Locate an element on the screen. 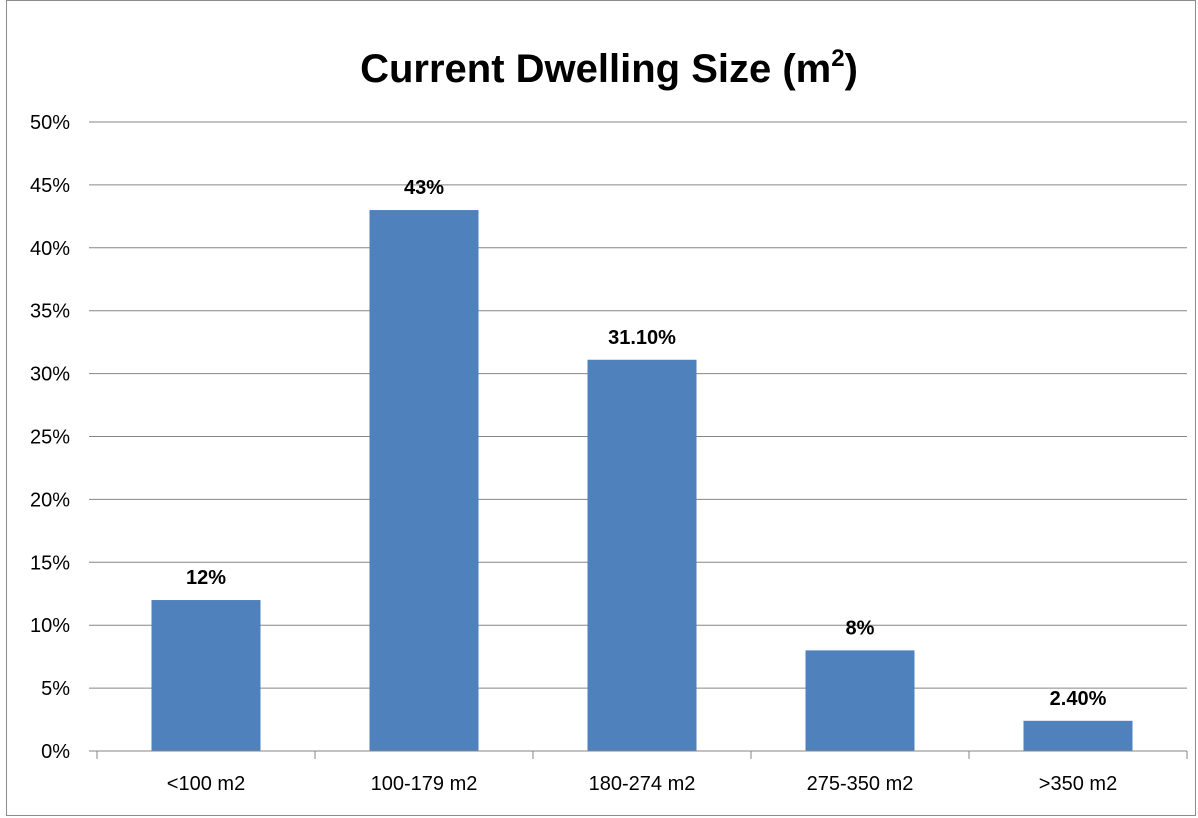 The image size is (1198, 818). y-tick-label: 30% is located at coordinates (50, 375).